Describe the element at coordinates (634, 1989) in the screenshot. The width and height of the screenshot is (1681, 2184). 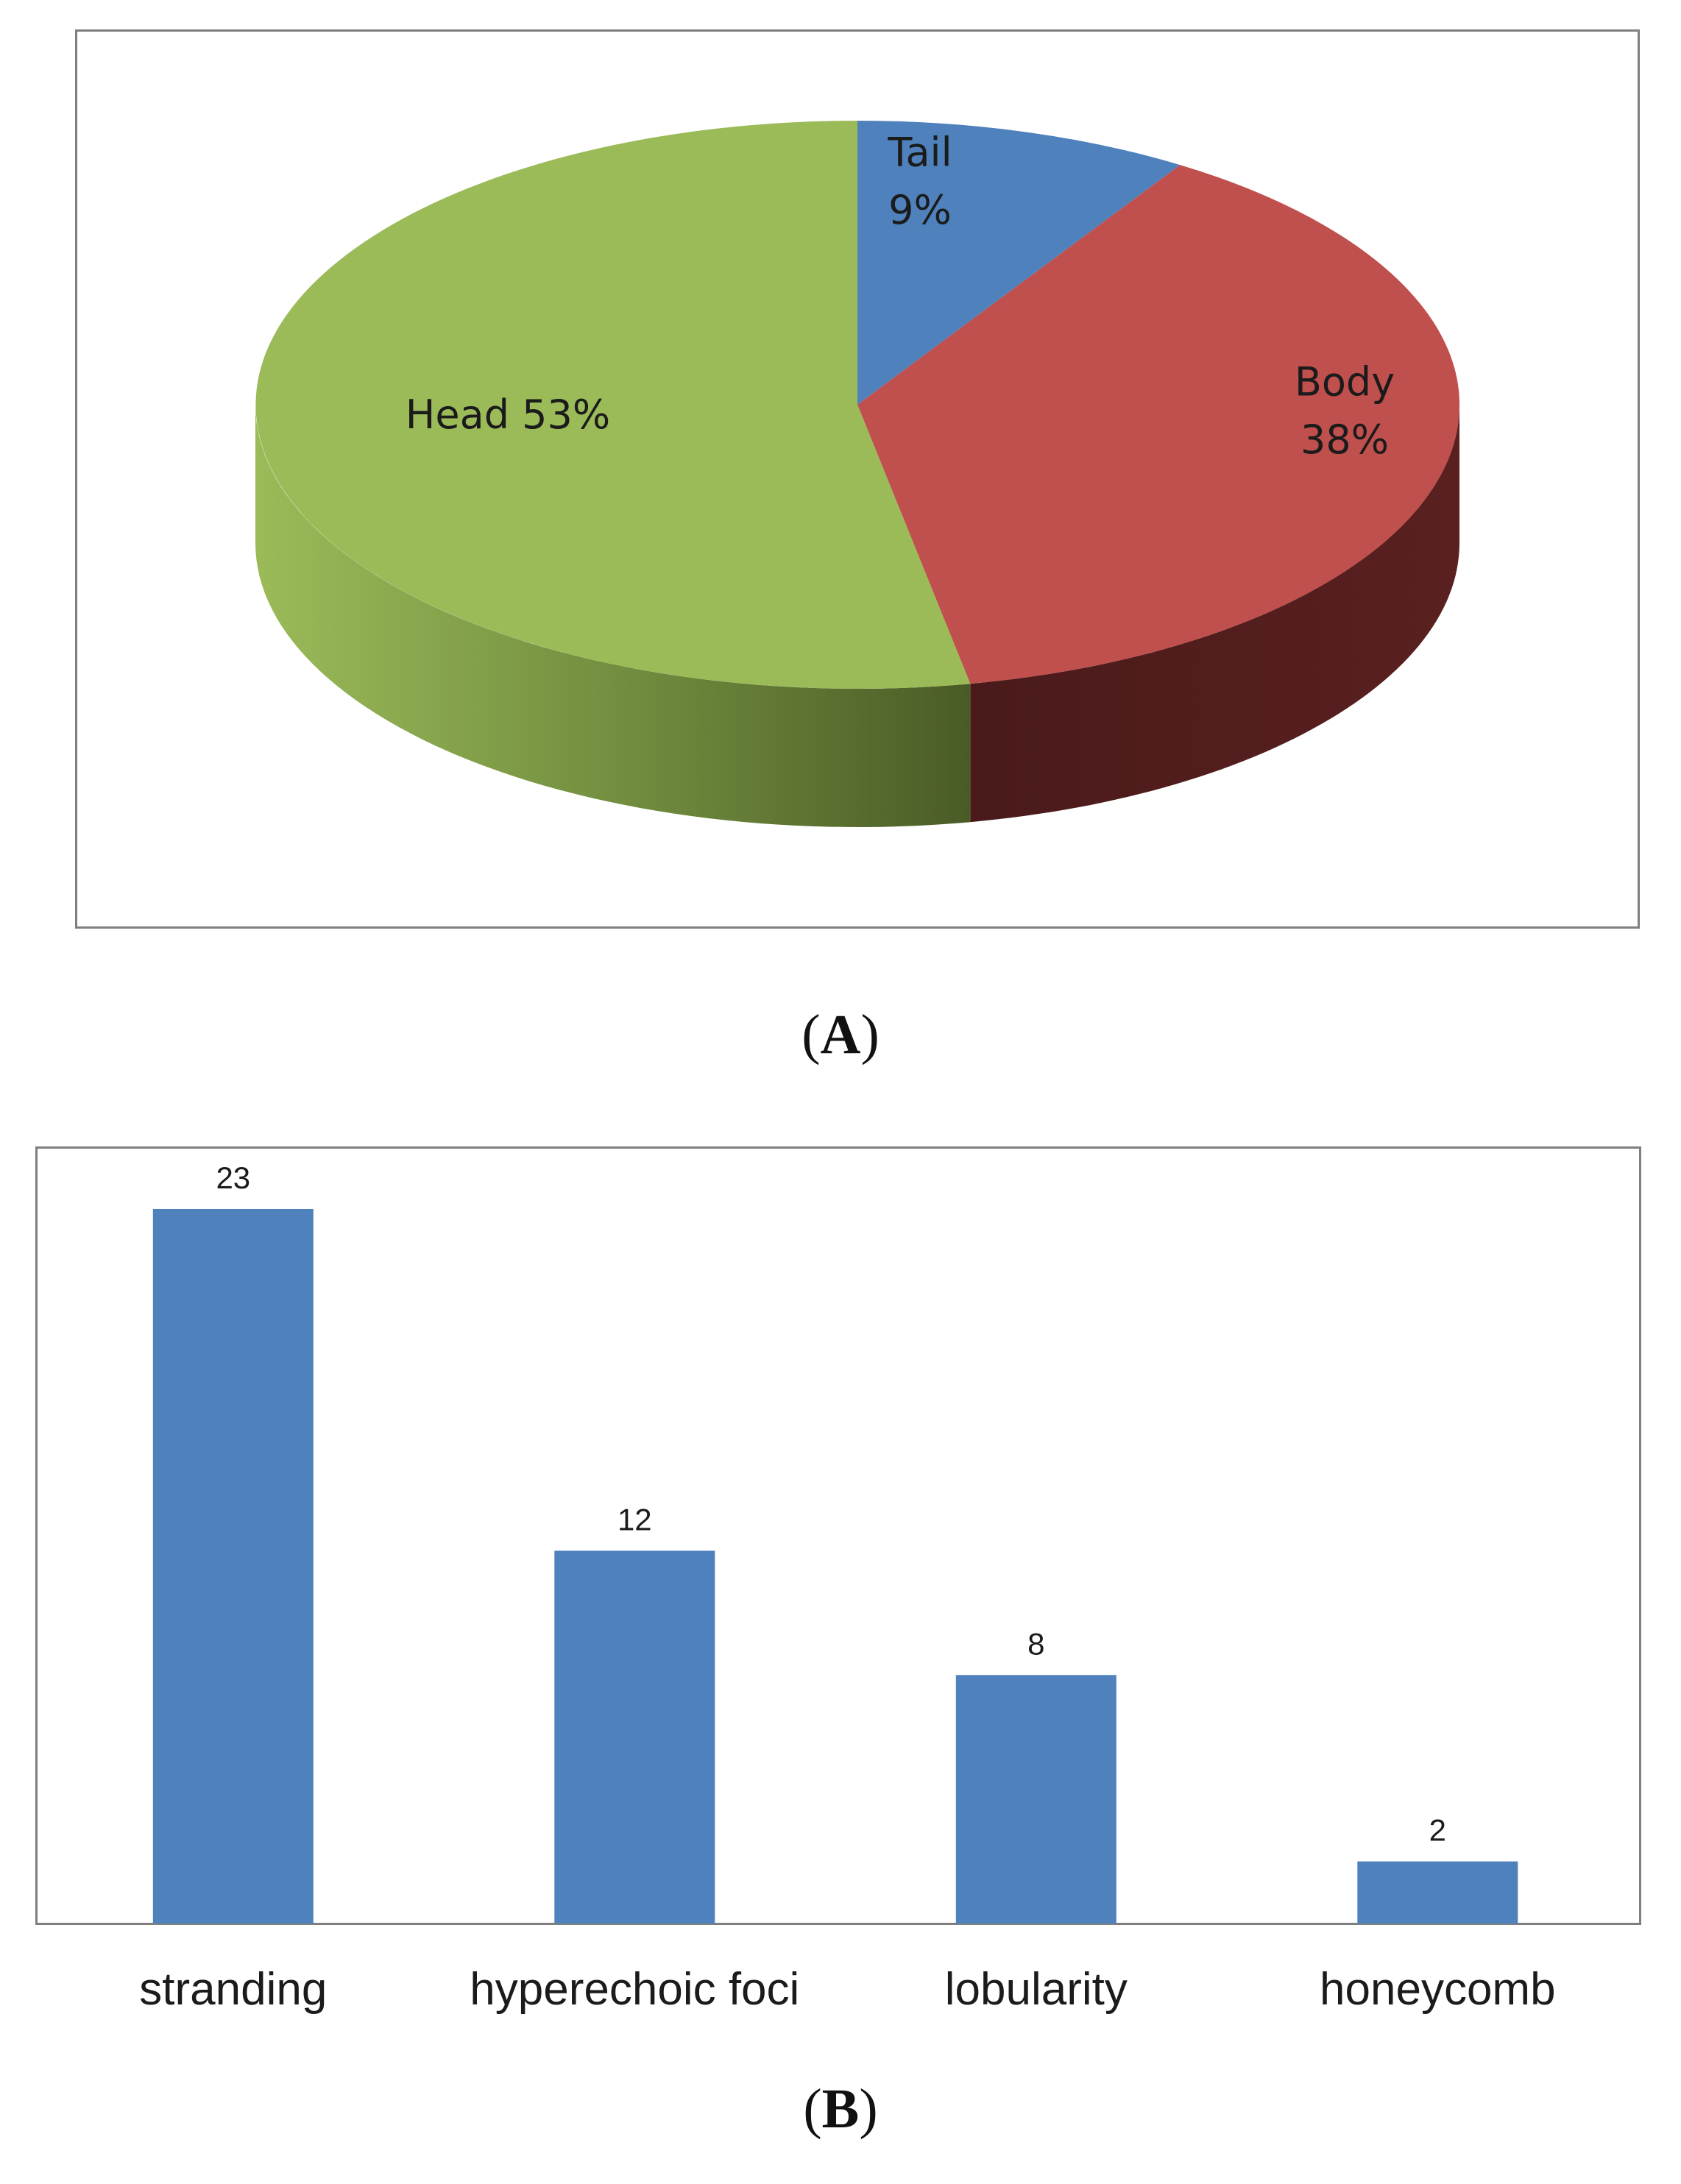
I see `category-label: hyperechoic foci` at that location.